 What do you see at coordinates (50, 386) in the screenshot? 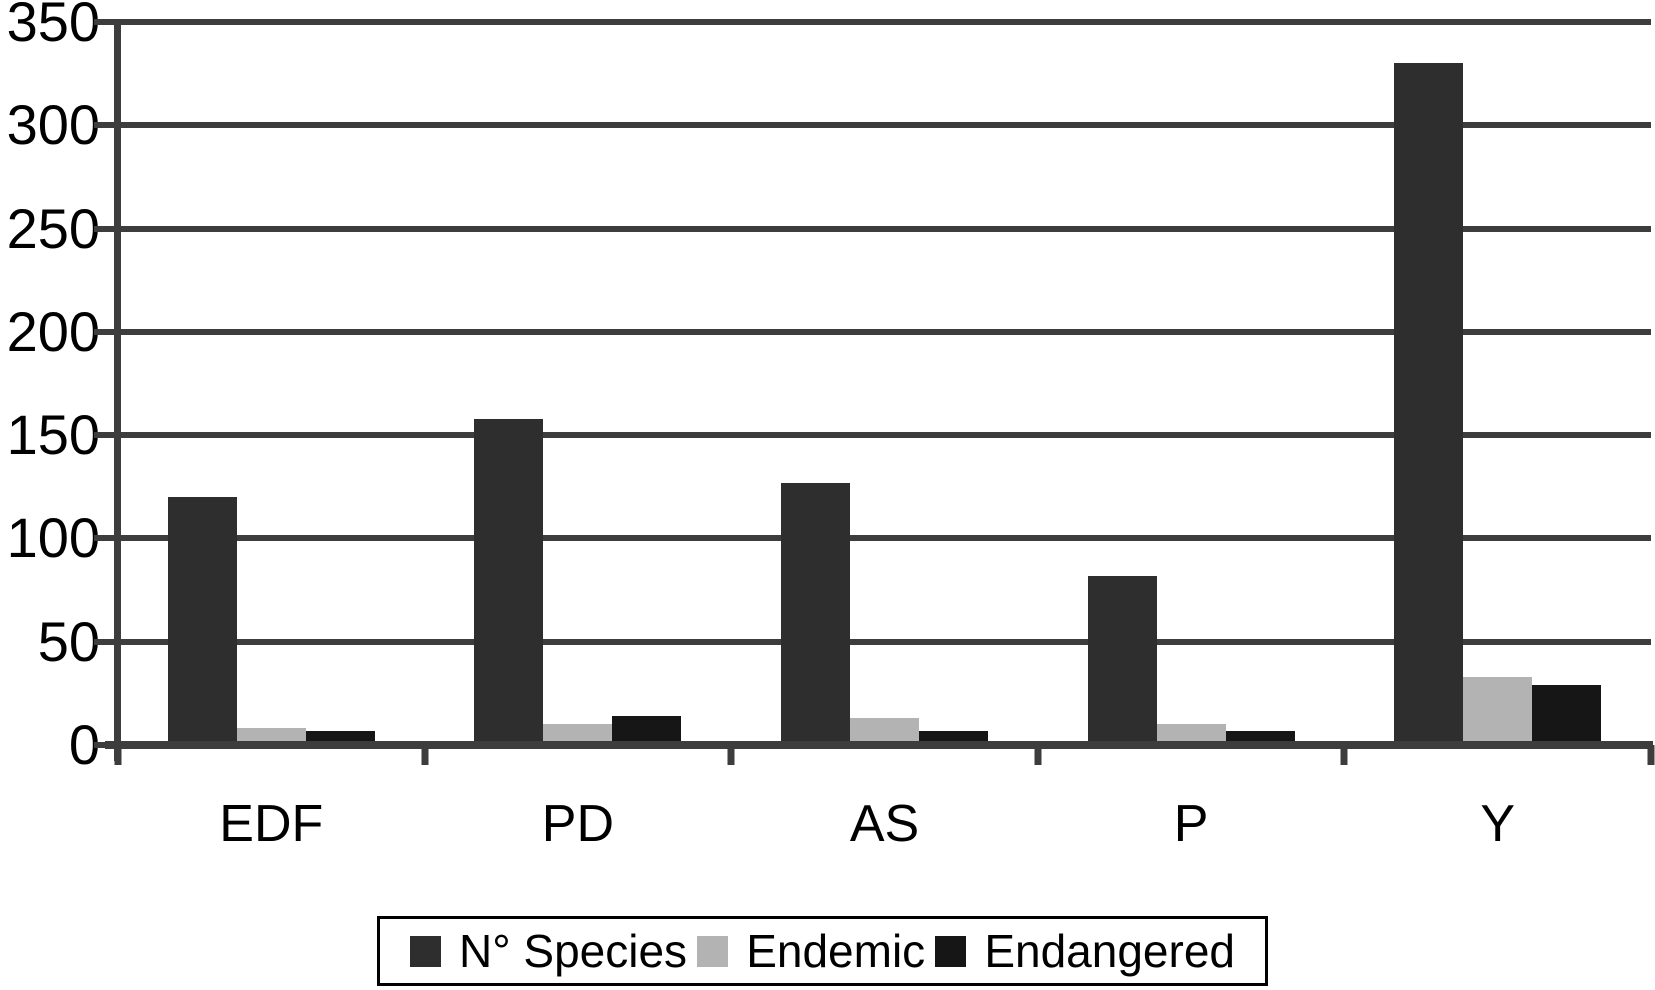
I see `y-axis-tick-labels: 0 50 100 150 200 250 300 350` at bounding box center [50, 386].